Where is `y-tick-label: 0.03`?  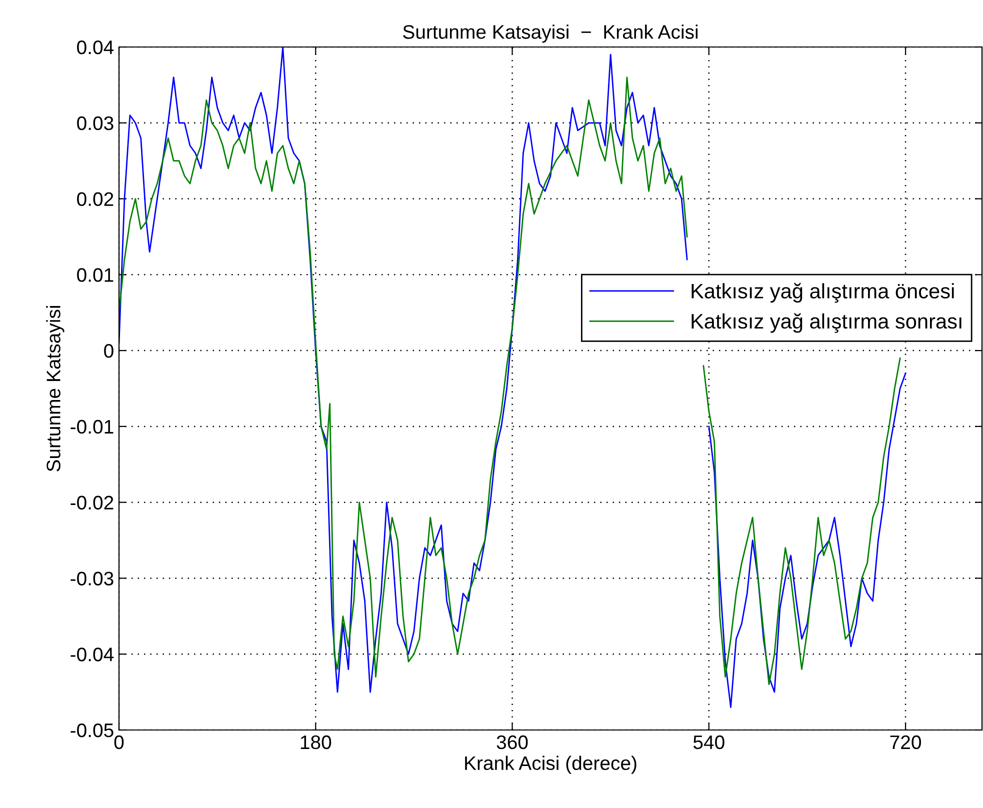 y-tick-label: 0.03 is located at coordinates (95, 123).